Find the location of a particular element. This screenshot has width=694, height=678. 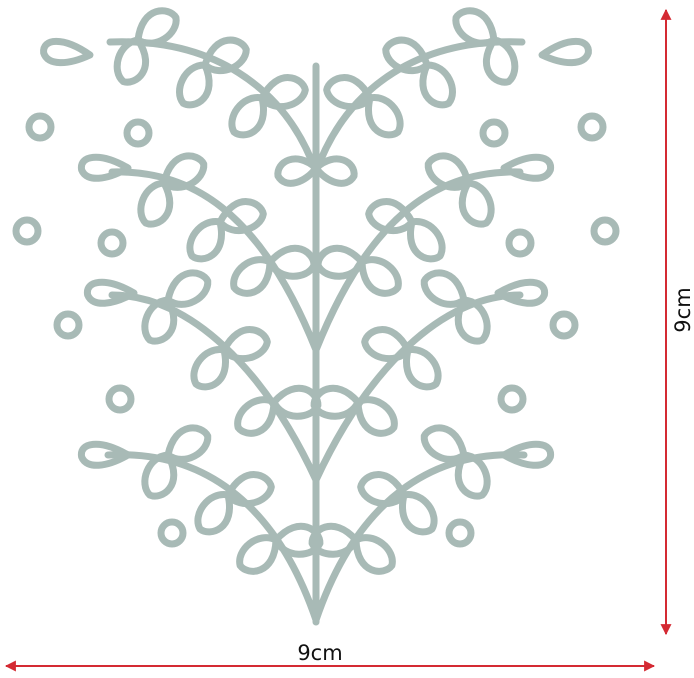

width-dimension: 9cm is located at coordinates (330, 656).